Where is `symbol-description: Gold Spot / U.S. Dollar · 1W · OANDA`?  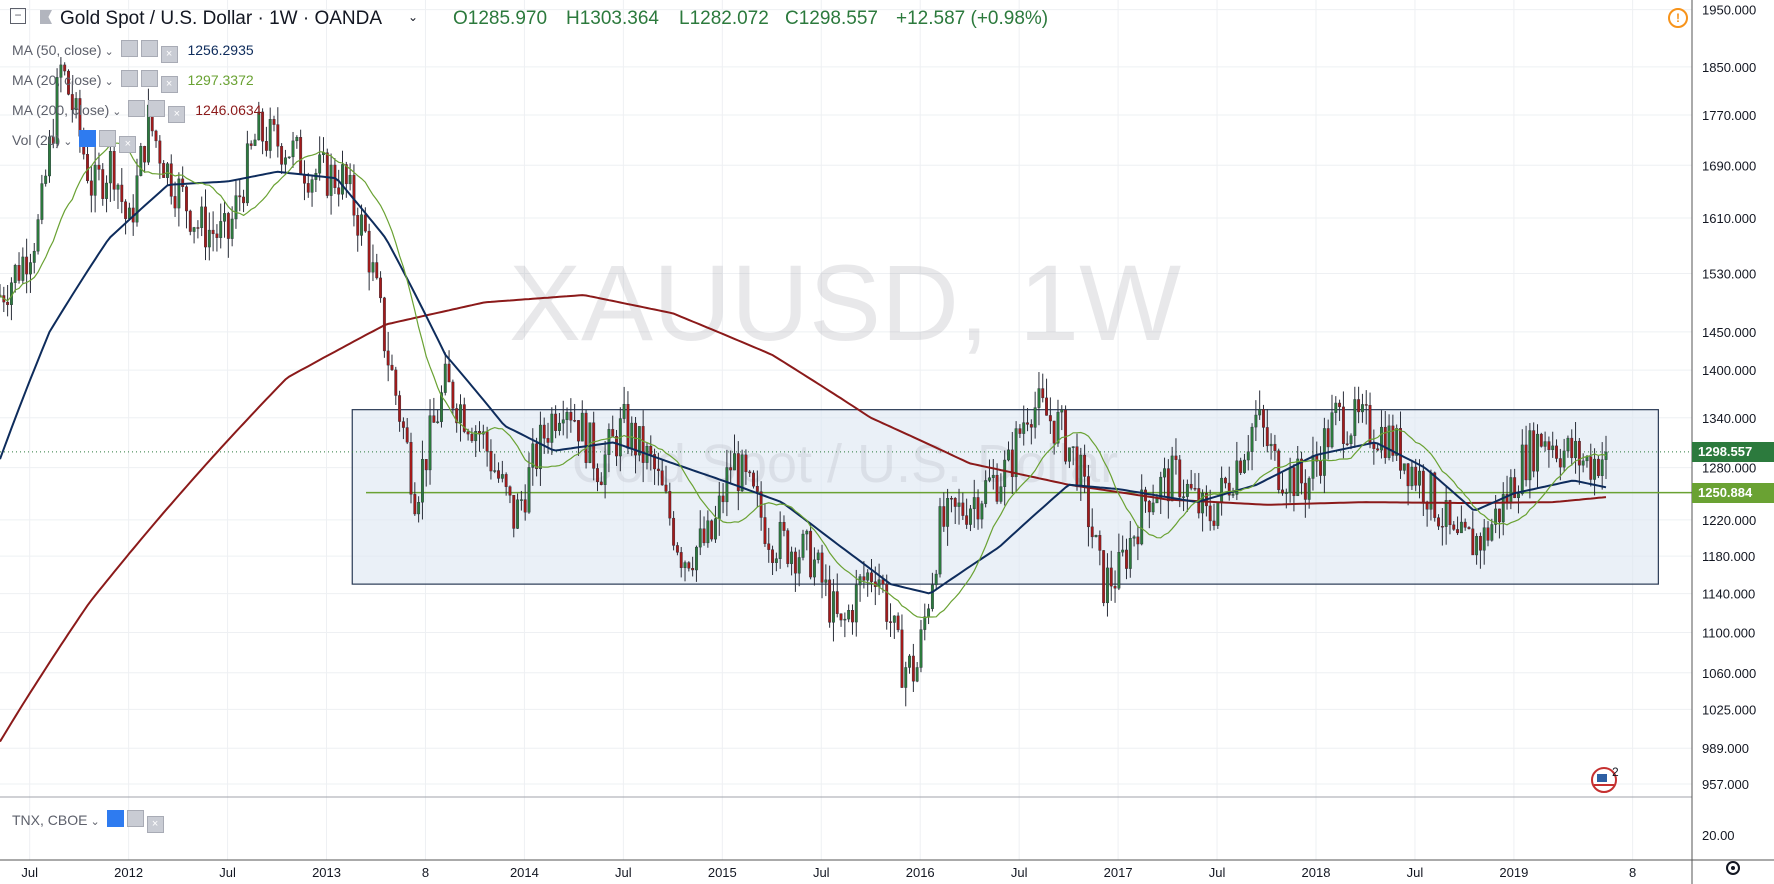
symbol-description: Gold Spot / U.S. Dollar · 1W · OANDA is located at coordinates (221, 18).